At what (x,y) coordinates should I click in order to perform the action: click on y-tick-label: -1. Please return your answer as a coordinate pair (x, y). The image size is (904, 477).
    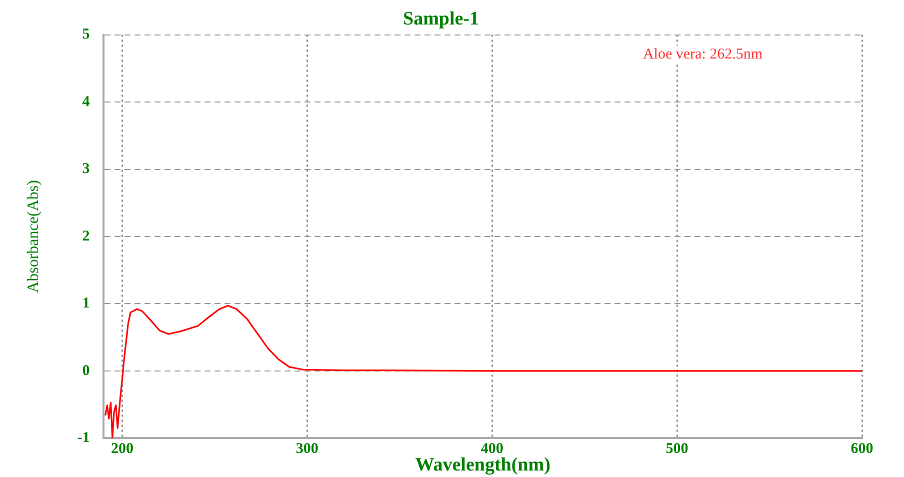
    Looking at the image, I should click on (83, 438).